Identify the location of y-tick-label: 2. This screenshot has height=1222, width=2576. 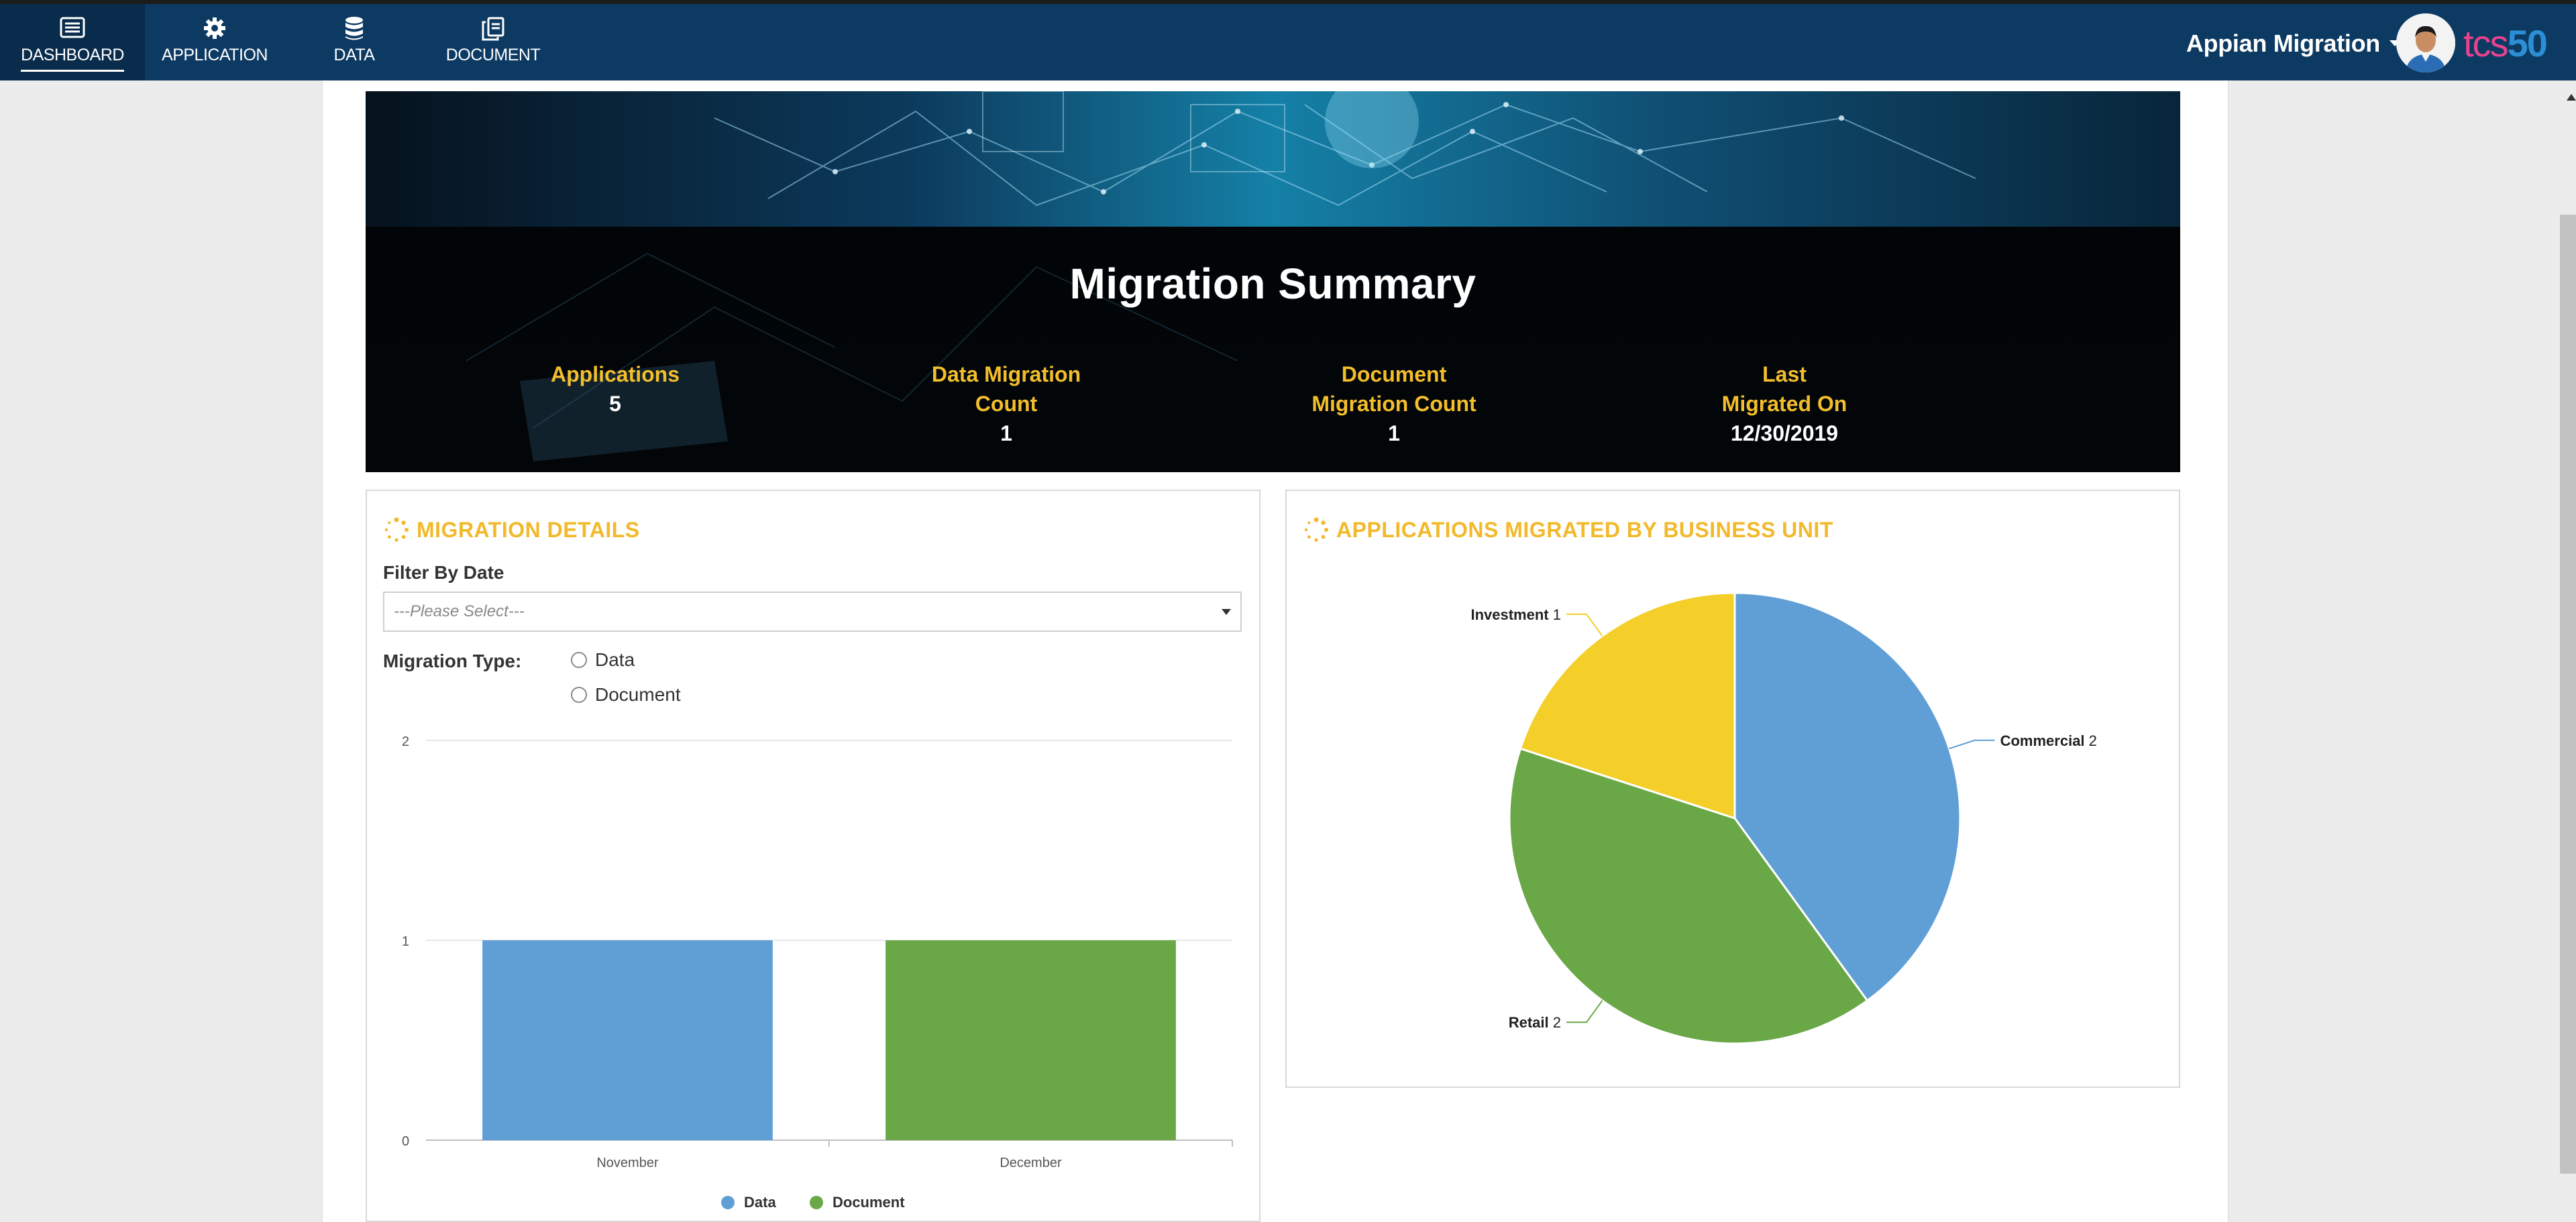
(405, 741).